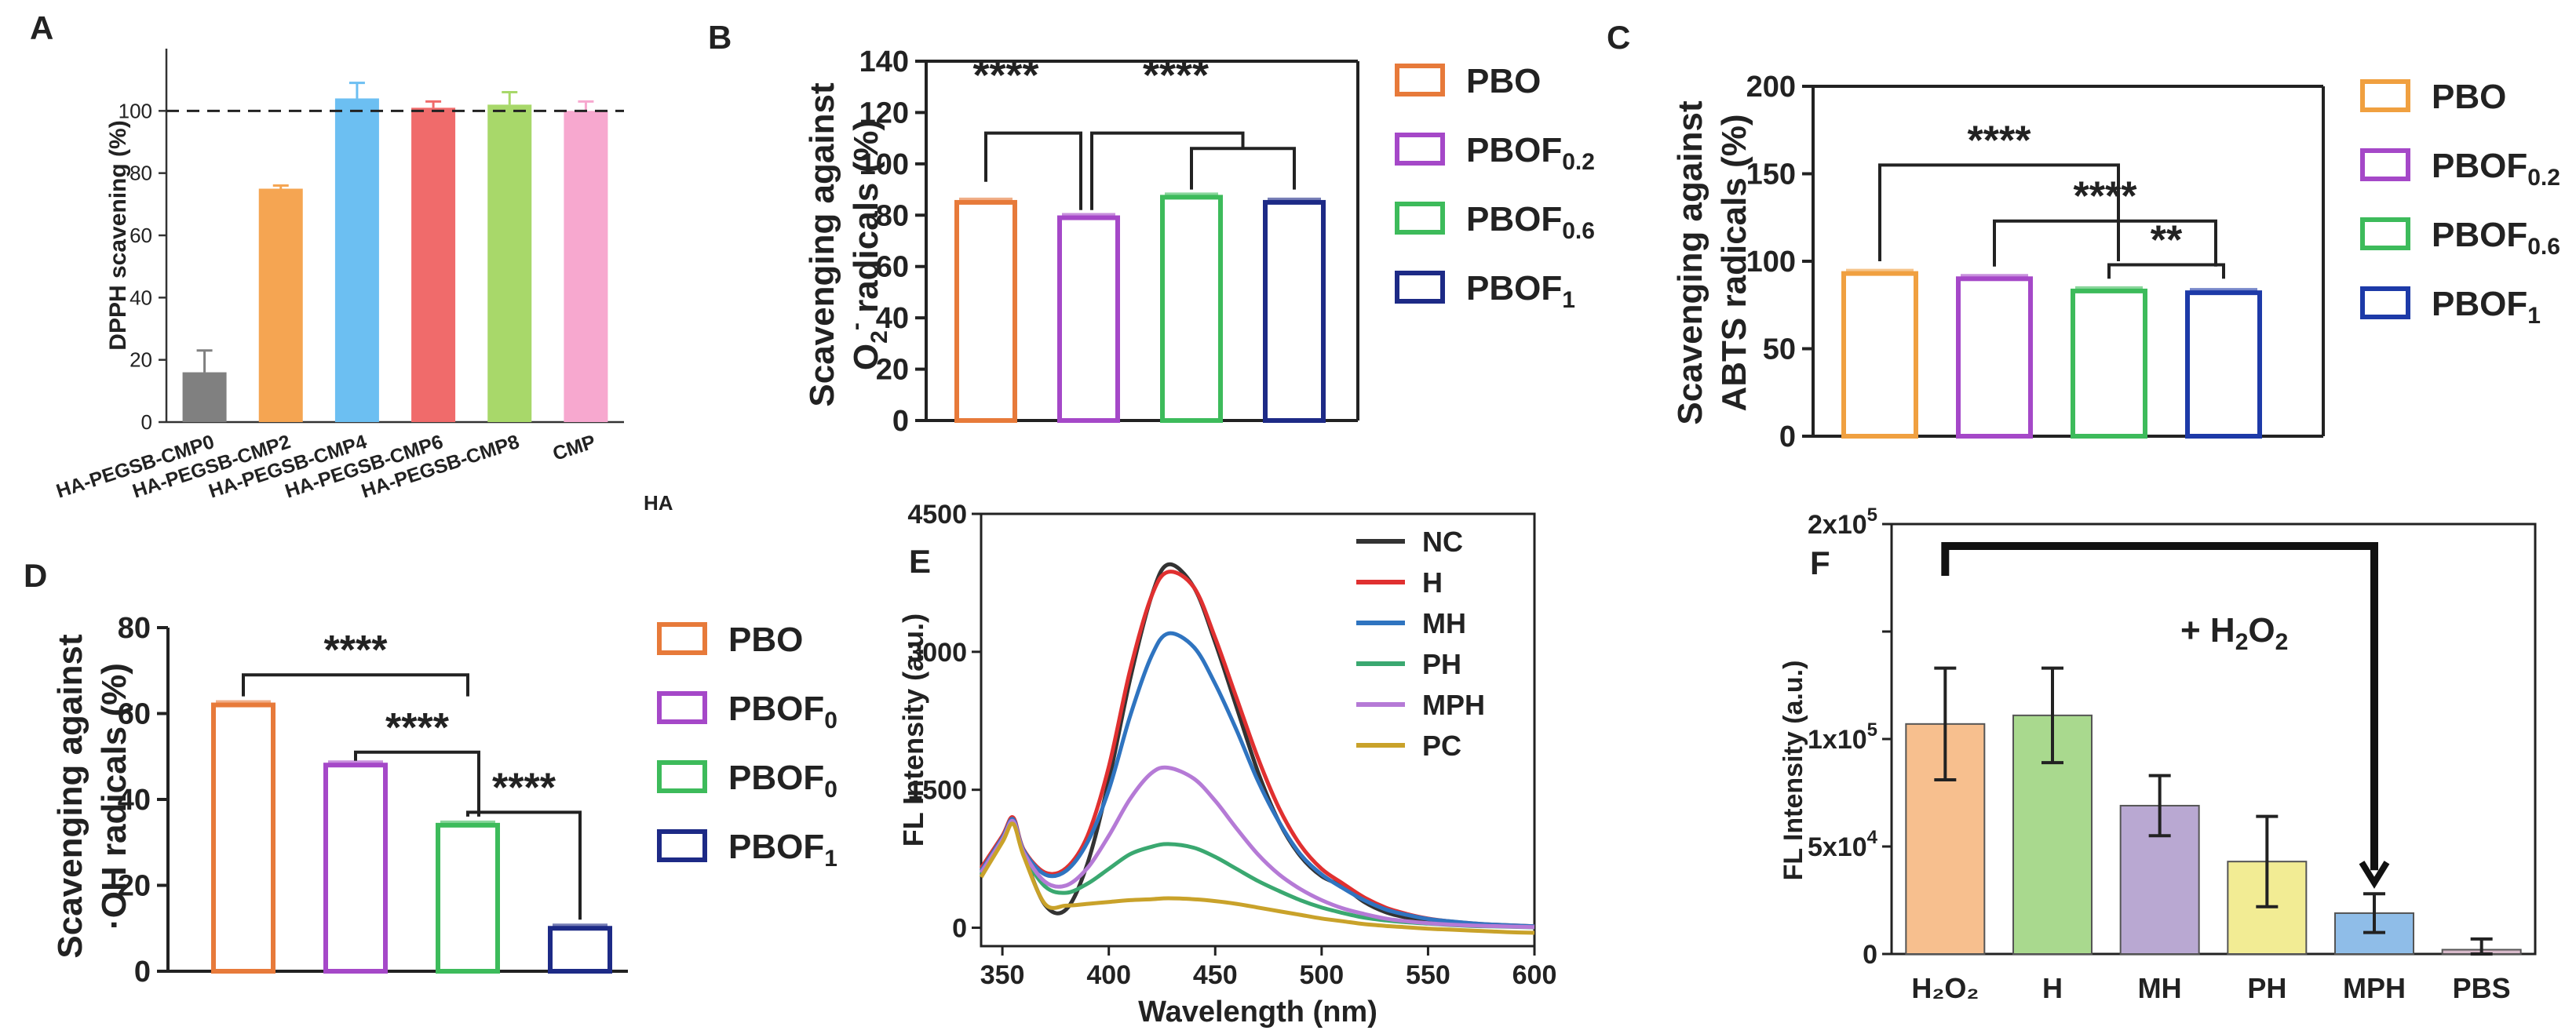 The height and width of the screenshot is (1034, 2576). Describe the element at coordinates (1837, 847) in the screenshot. I see `y-tick-base: 5x10` at that location.